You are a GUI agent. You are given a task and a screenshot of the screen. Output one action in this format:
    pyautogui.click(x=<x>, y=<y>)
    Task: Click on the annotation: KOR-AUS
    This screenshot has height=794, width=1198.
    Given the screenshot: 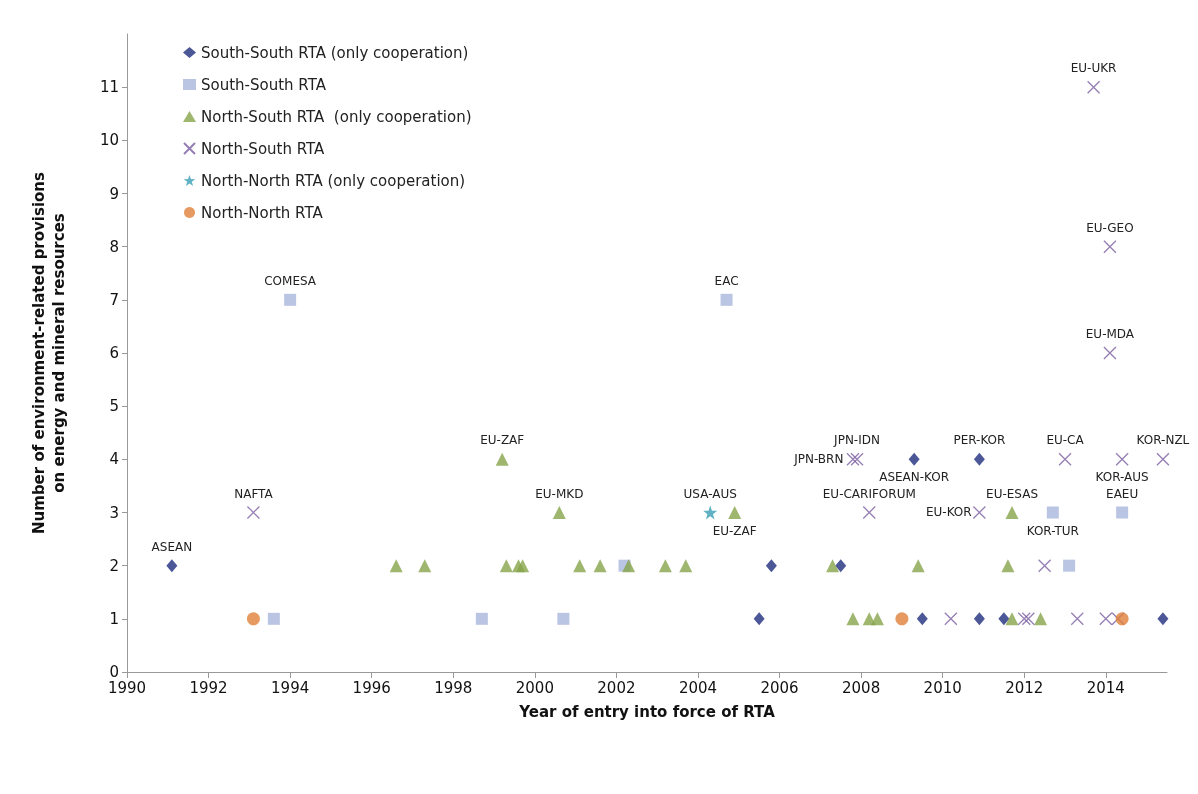 What is the action you would take?
    pyautogui.click(x=1122, y=477)
    